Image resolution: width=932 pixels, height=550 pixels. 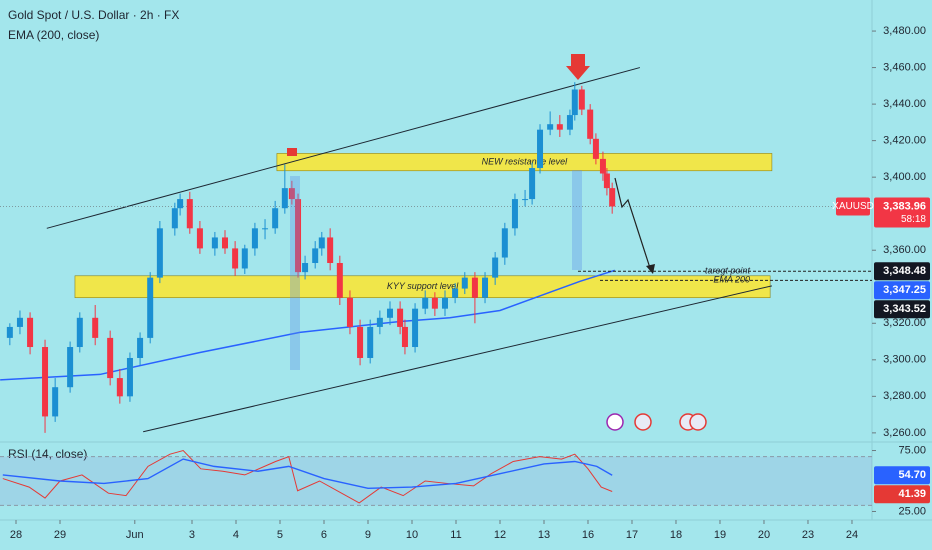 I want to click on x-tick-label: 10, so click(x=412, y=535).